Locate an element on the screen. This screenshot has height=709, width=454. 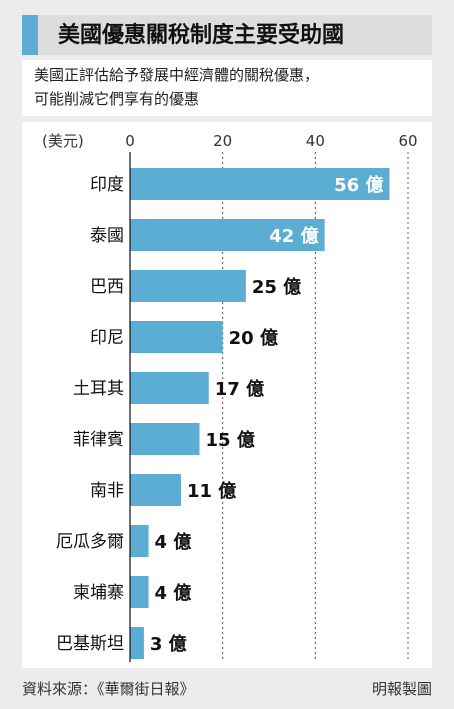
title-bar is located at coordinates (227, 35).